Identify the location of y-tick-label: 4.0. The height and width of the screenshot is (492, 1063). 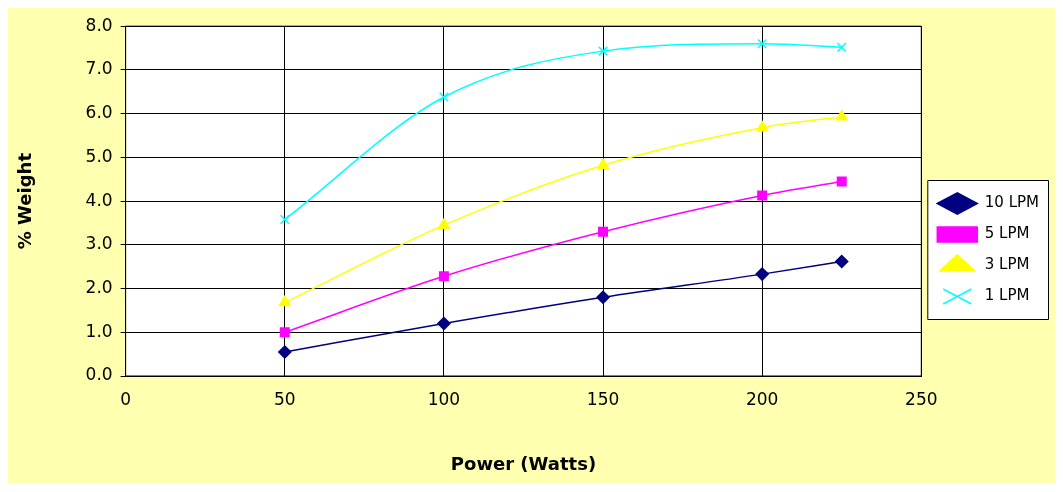
(99, 199).